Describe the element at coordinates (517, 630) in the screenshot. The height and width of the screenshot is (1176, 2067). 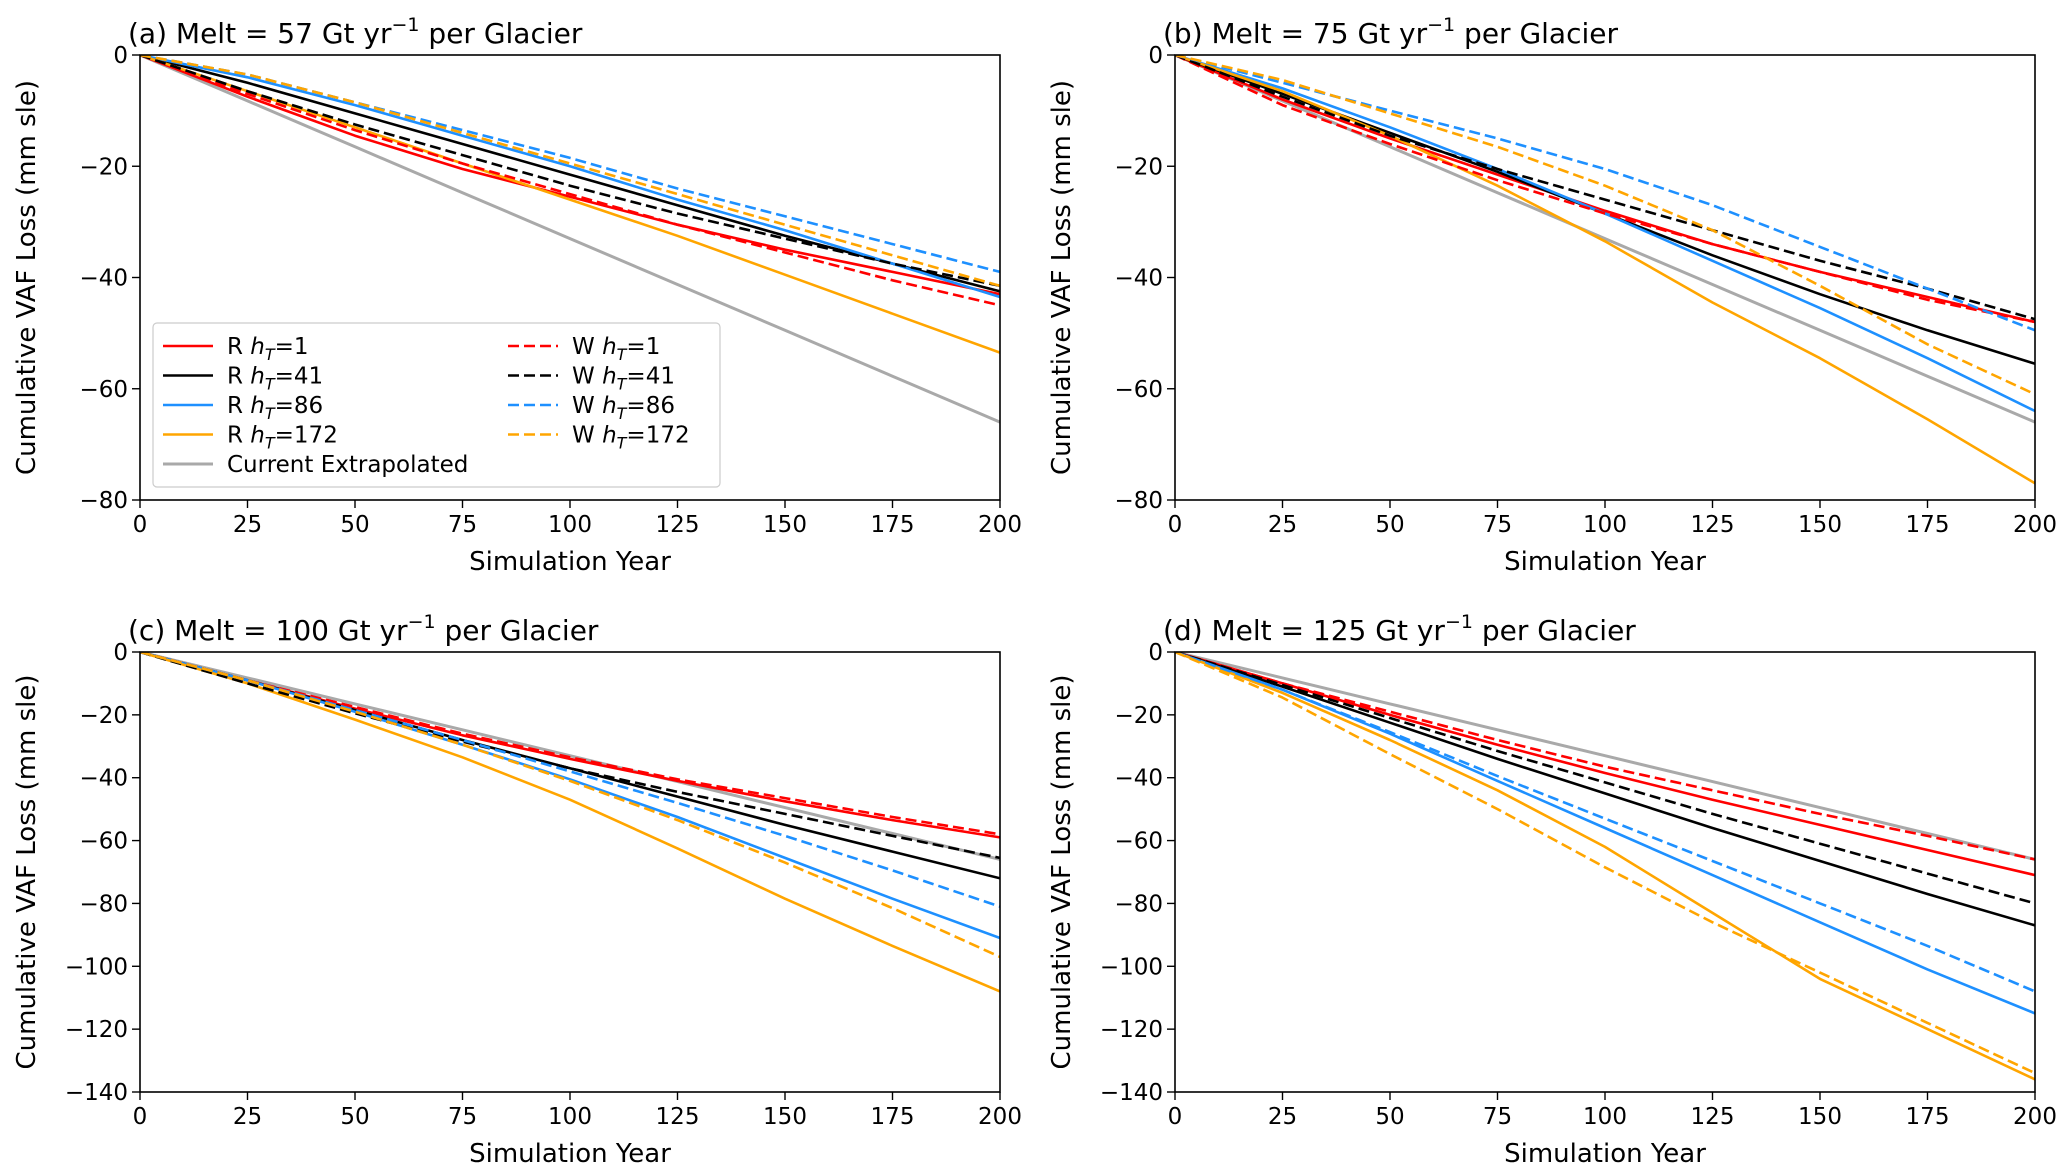
I see `panel-title-suffix: per Glacier` at that location.